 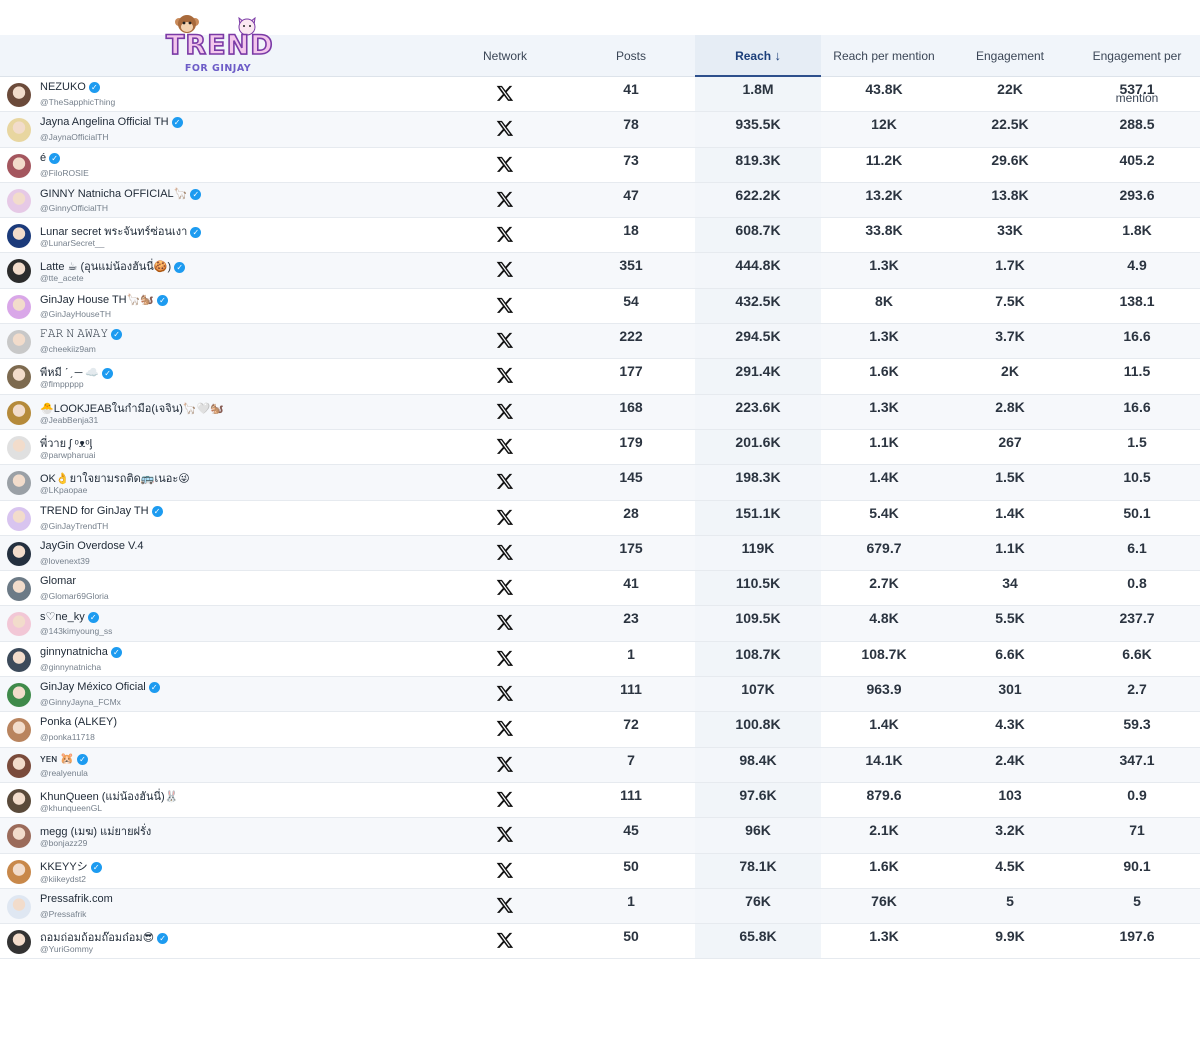 What do you see at coordinates (62, 278) in the screenshot?
I see `account-handle: @tte_acete` at bounding box center [62, 278].